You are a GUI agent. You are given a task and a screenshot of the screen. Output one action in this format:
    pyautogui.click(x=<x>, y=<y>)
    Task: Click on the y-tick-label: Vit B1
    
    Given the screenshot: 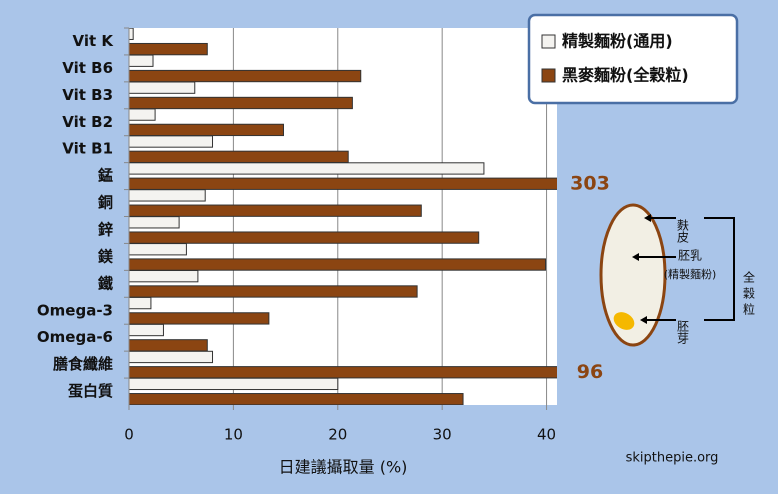 What is the action you would take?
    pyautogui.click(x=87, y=149)
    